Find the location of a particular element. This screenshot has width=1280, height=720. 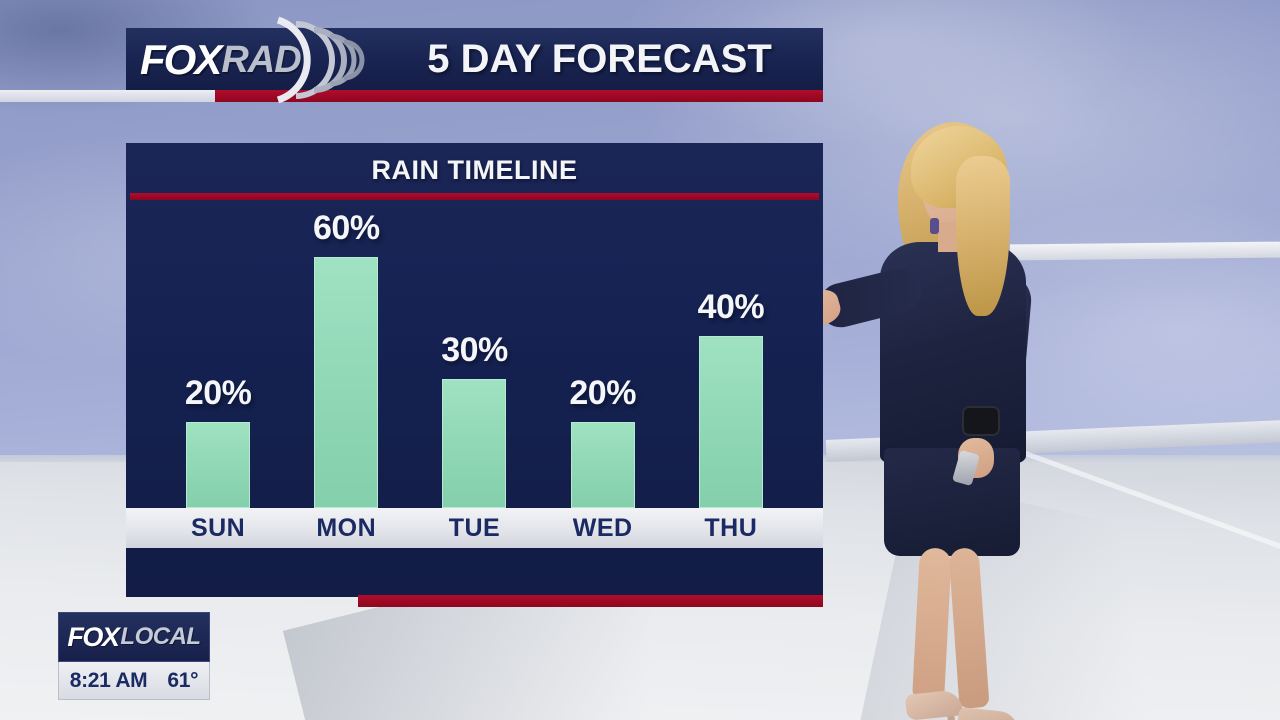

shoe-left is located at coordinates (934, 704).